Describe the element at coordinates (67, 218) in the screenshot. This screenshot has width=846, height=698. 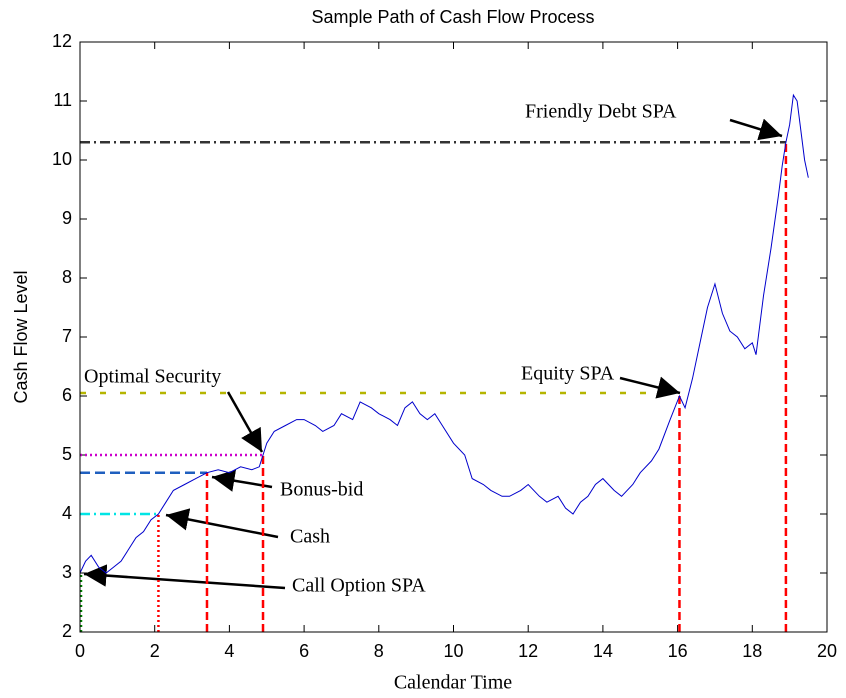
I see `y-tick-label: 9` at that location.